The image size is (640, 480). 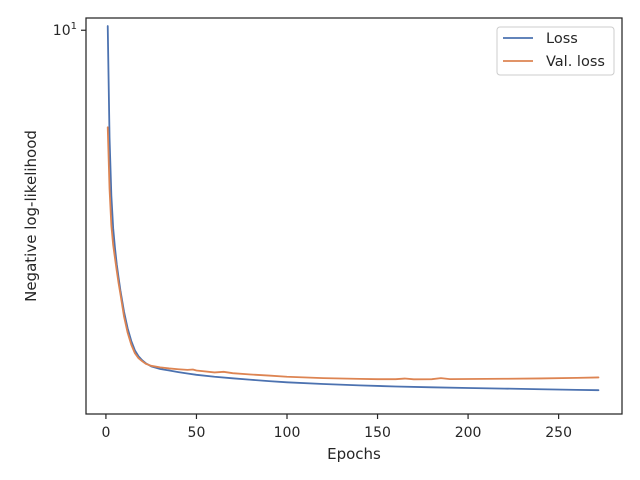 I want to click on x-tick-label: 150, so click(x=377, y=433).